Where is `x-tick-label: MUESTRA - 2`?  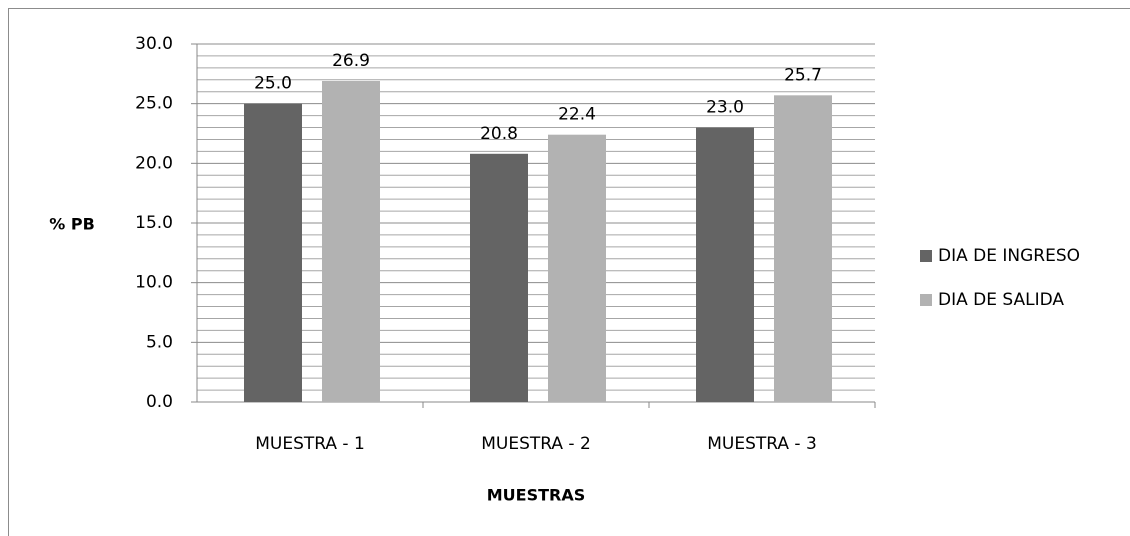 x-tick-label: MUESTRA - 2 is located at coordinates (536, 444).